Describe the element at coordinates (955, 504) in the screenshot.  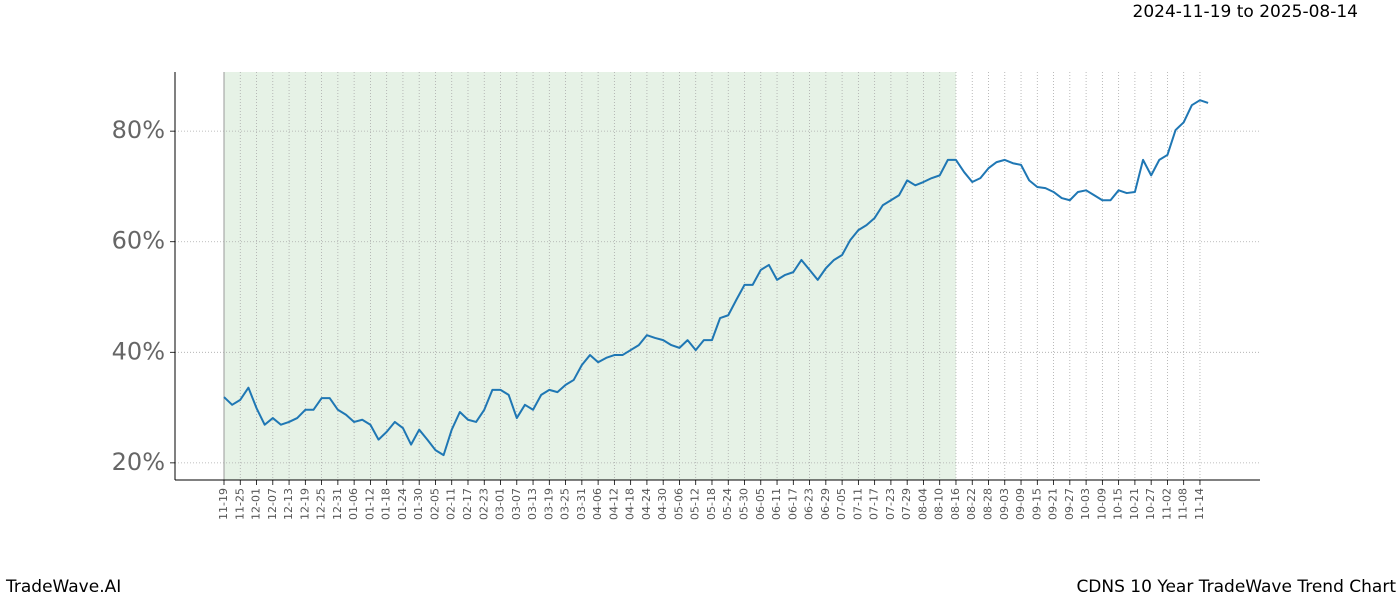
I see `x-tick-label: 08-16` at that location.